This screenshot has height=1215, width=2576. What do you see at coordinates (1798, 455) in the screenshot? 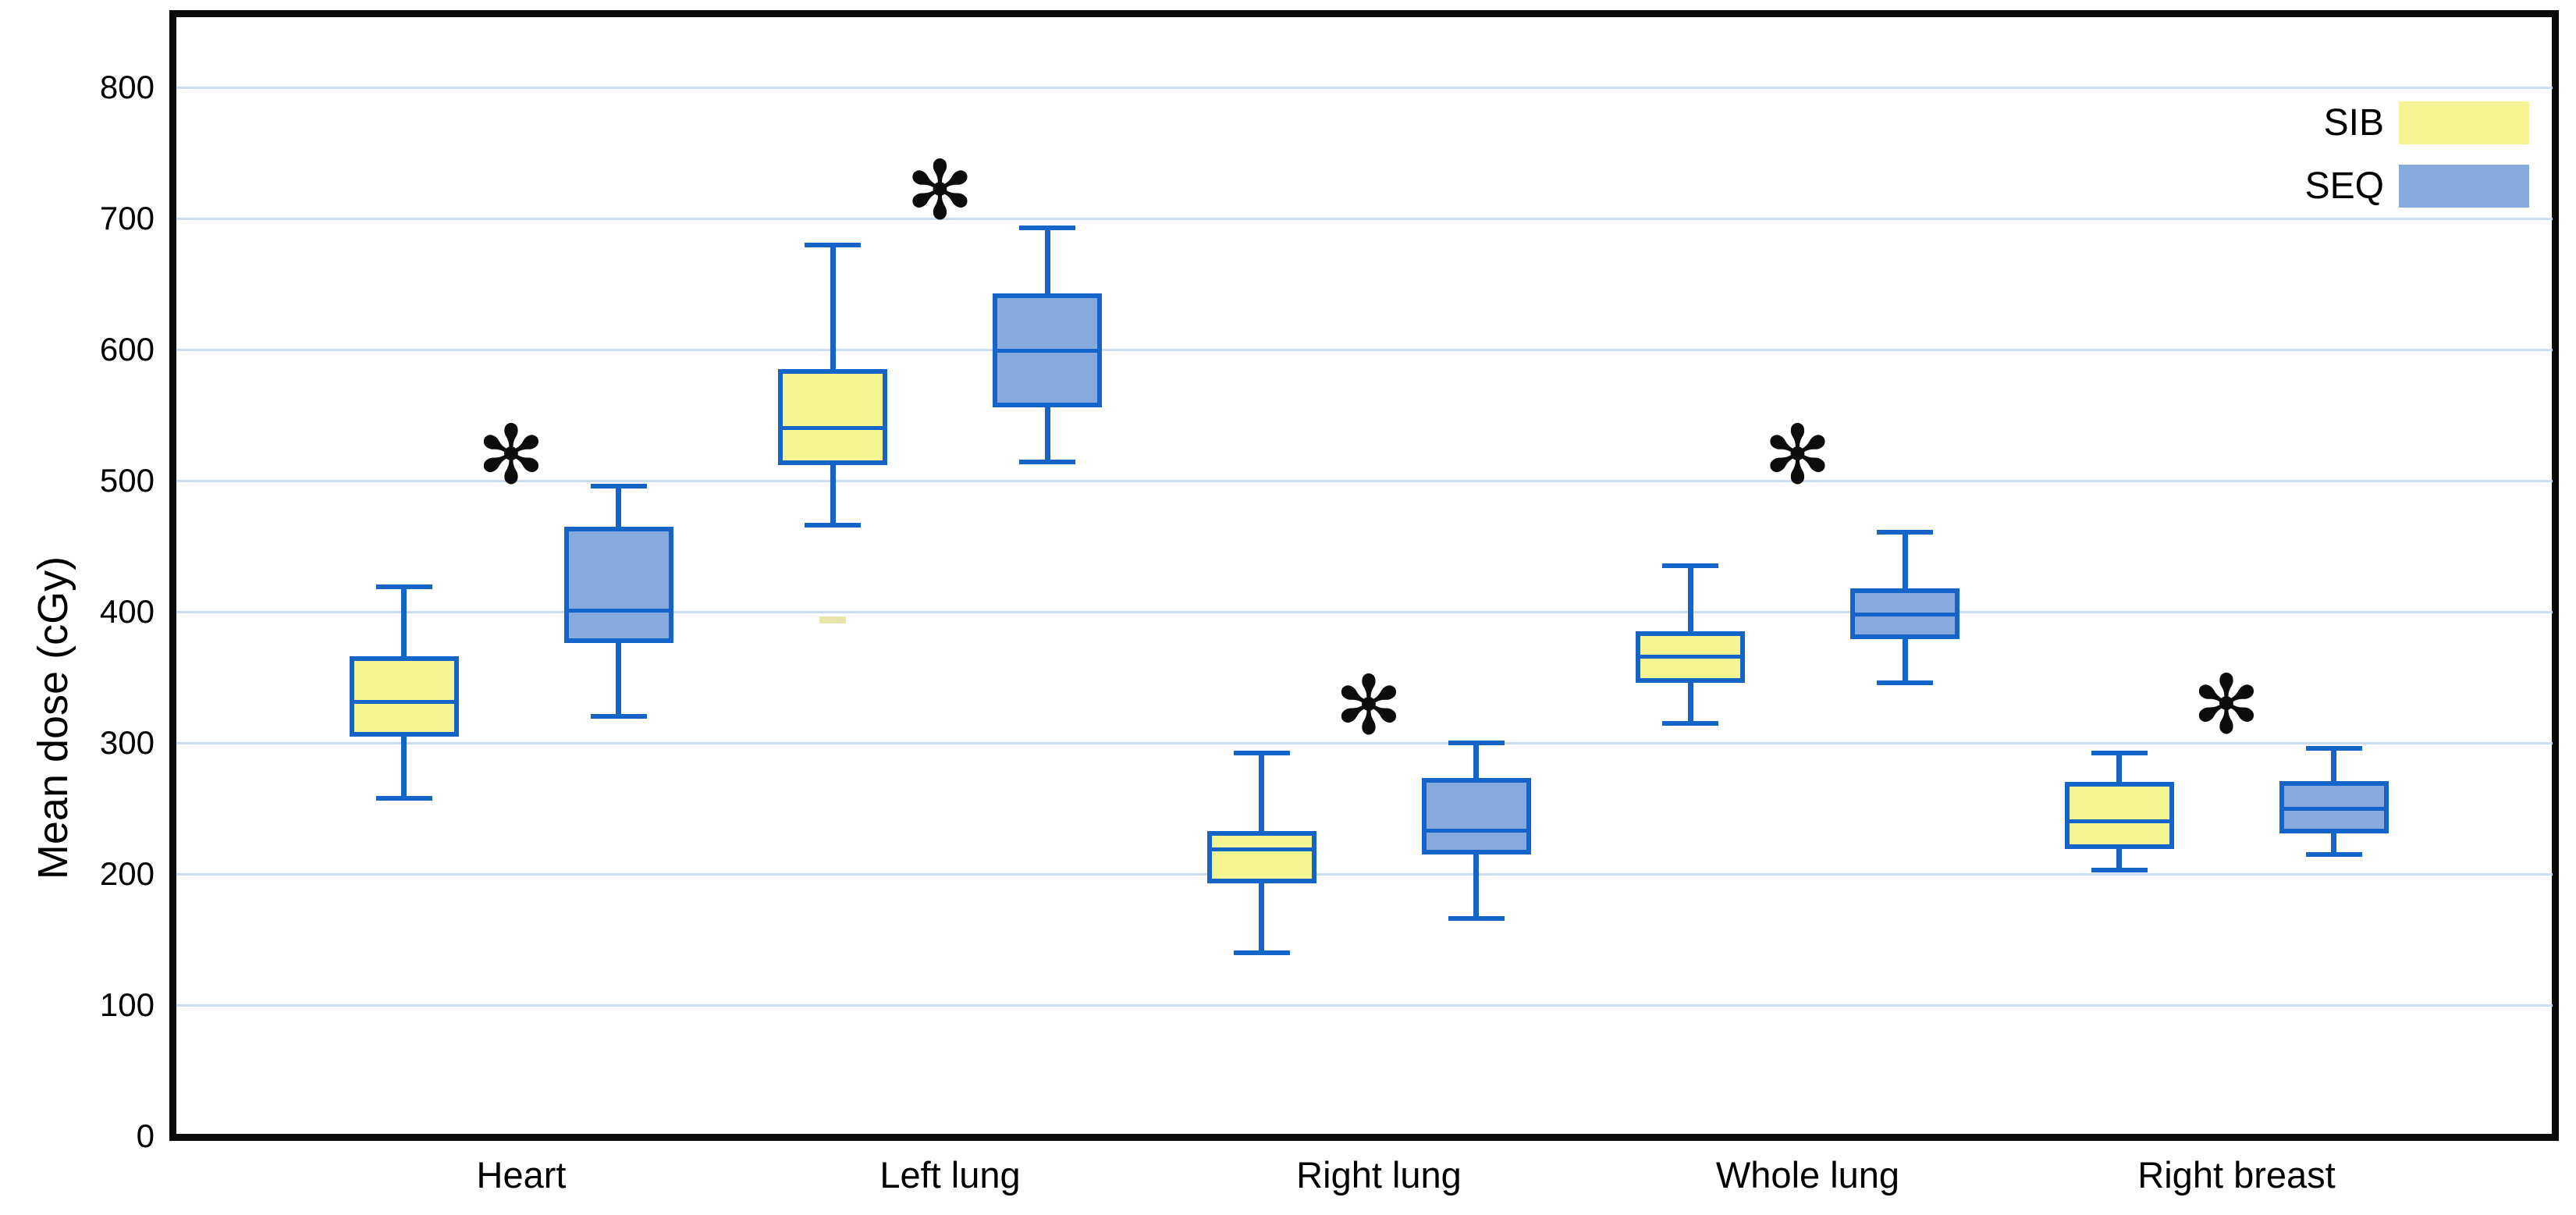
I see `significance-asterisk-whole-lung: ✻` at bounding box center [1798, 455].